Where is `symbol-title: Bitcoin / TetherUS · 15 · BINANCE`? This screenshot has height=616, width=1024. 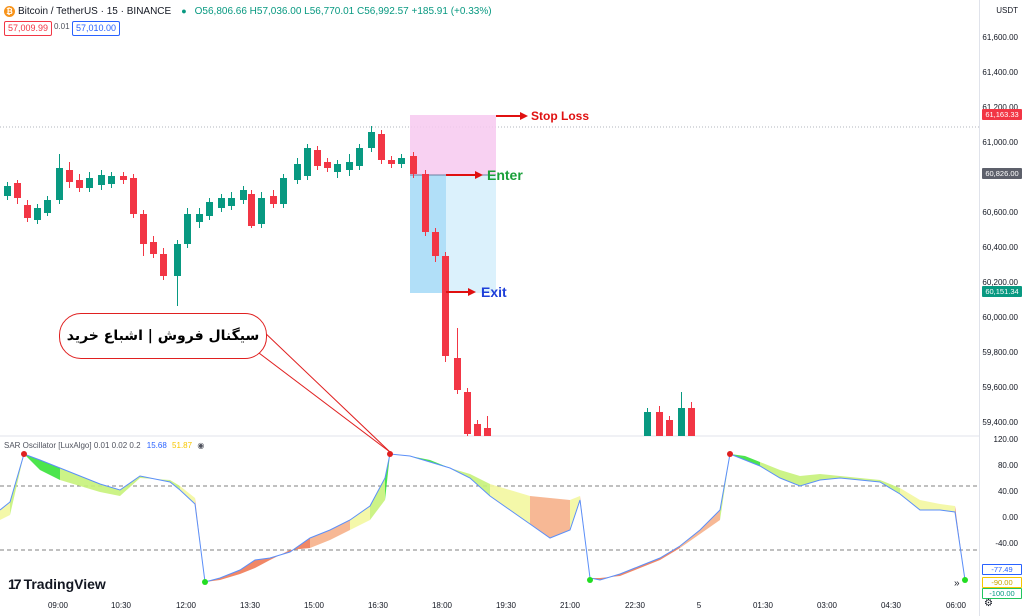
symbol-title: Bitcoin / TetherUS · 15 · BINANCE is located at coordinates (95, 11).